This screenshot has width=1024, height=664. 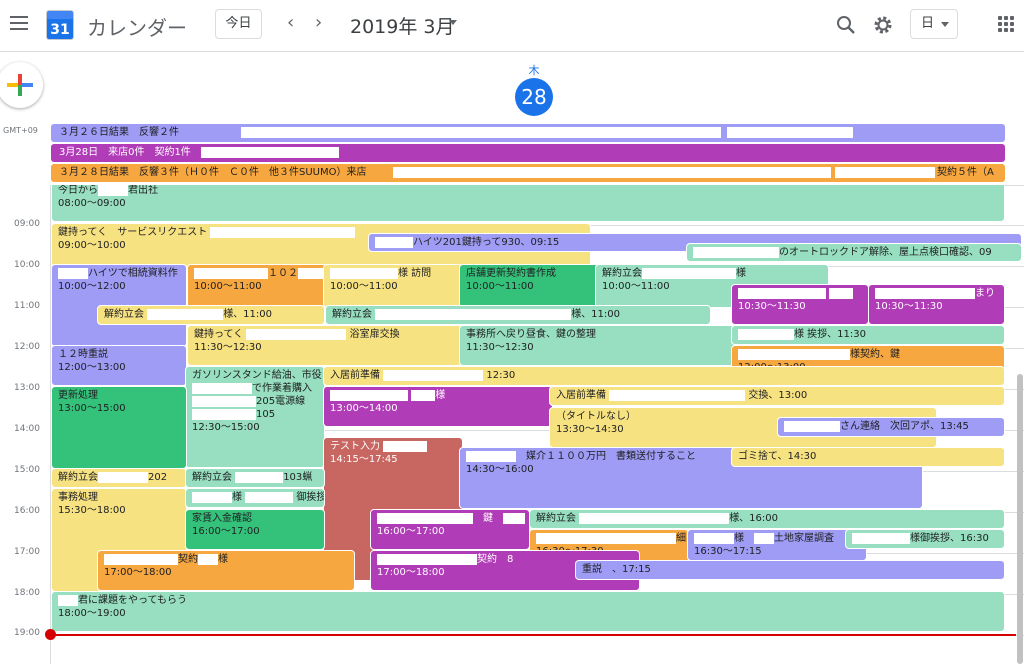 I want to click on event-block: 事務所へ戻り昼食、鍵の整理 11:30～12:30, so click(x=597, y=345).